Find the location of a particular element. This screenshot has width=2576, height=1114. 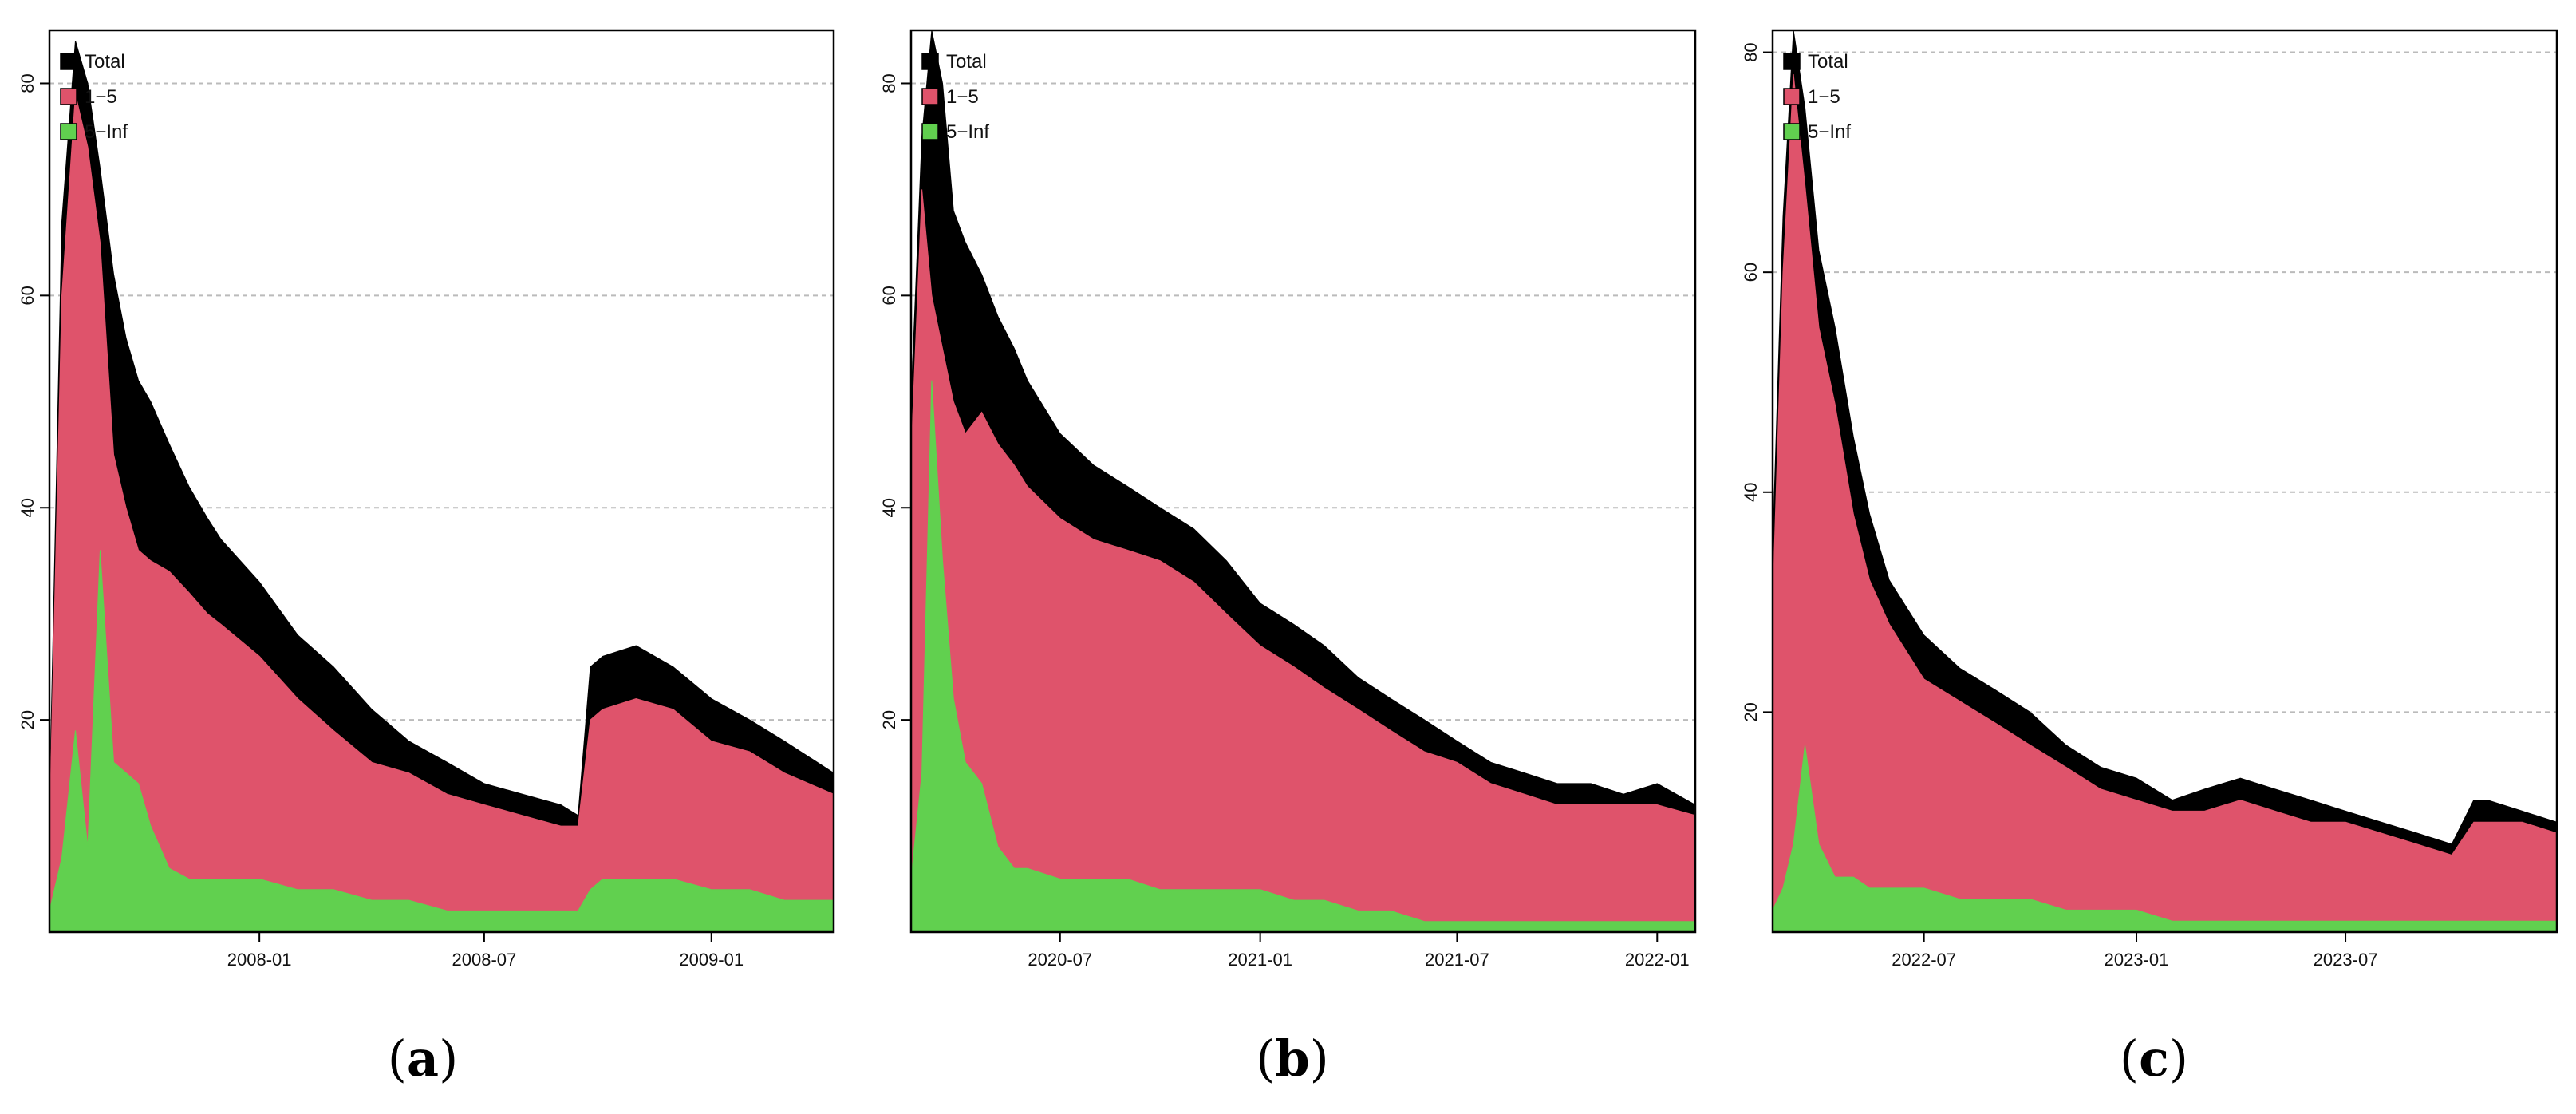

xtick-label-a-2: 2009-01 is located at coordinates (712, 960).